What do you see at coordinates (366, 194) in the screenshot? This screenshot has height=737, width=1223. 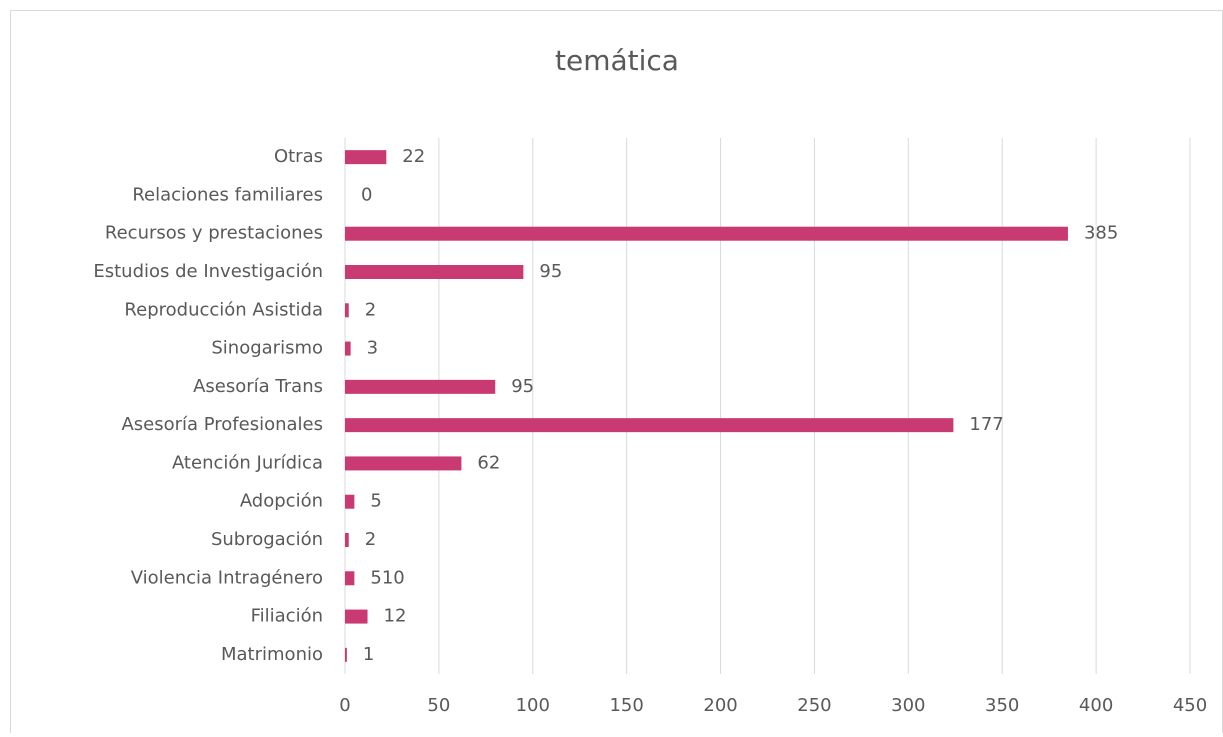 I see `data-label: 0` at bounding box center [366, 194].